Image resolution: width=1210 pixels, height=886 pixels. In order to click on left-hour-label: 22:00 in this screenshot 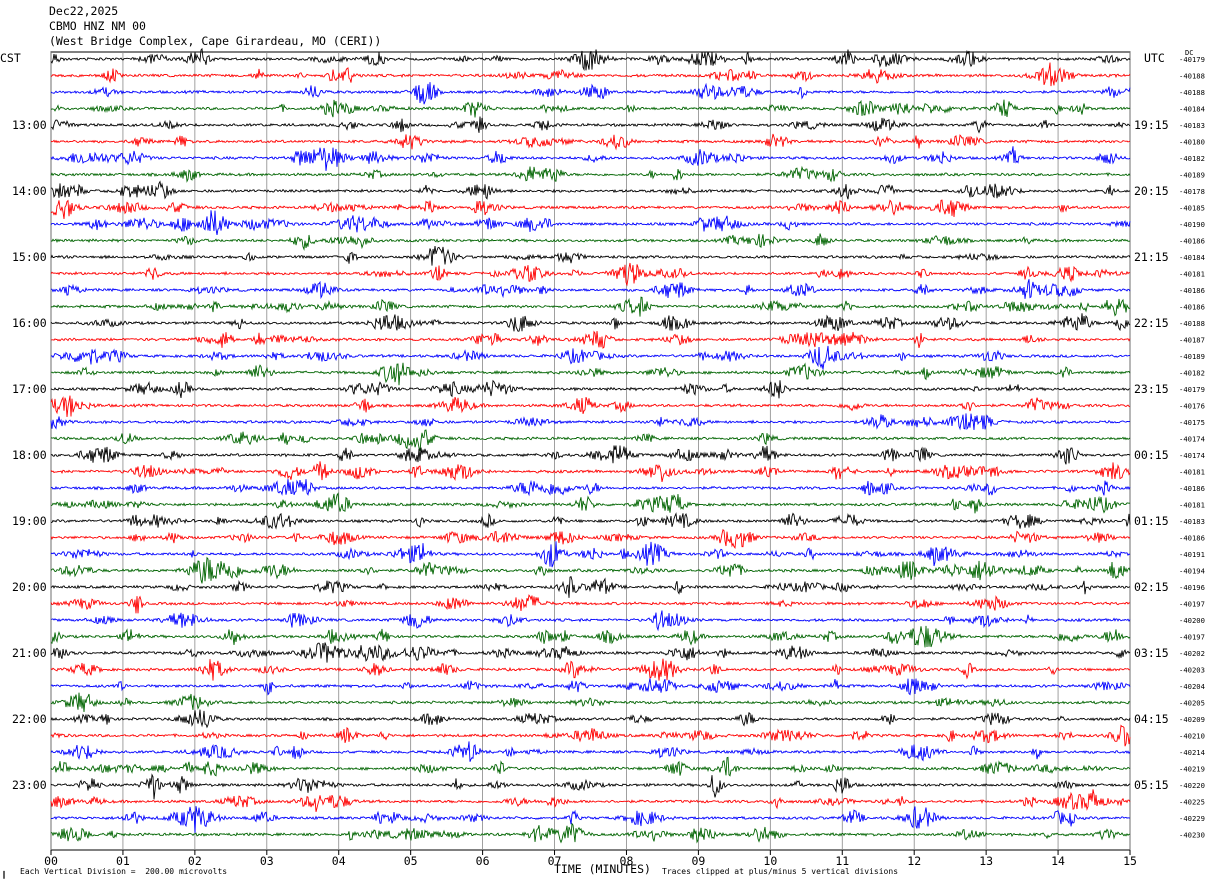, I will do `click(29, 719)`.